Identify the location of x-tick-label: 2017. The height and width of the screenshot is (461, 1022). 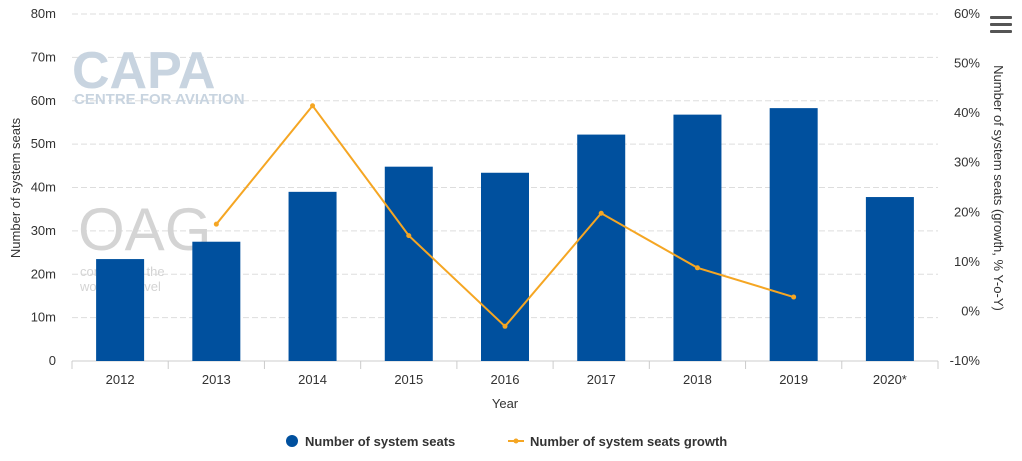
(601, 379).